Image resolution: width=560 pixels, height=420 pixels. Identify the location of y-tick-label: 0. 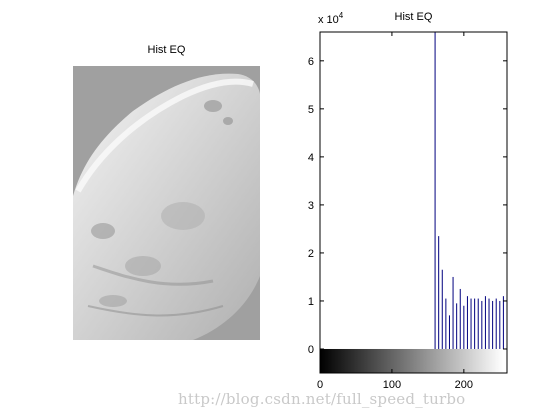
(311, 350).